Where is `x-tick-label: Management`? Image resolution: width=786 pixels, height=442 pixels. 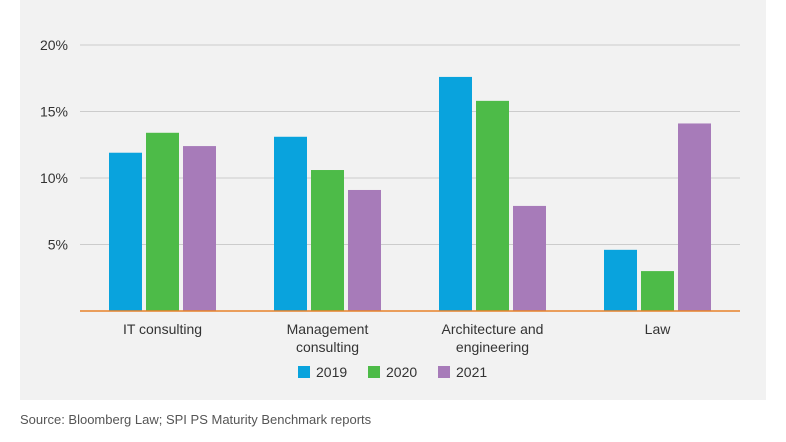
x-tick-label: Management is located at coordinates (328, 329).